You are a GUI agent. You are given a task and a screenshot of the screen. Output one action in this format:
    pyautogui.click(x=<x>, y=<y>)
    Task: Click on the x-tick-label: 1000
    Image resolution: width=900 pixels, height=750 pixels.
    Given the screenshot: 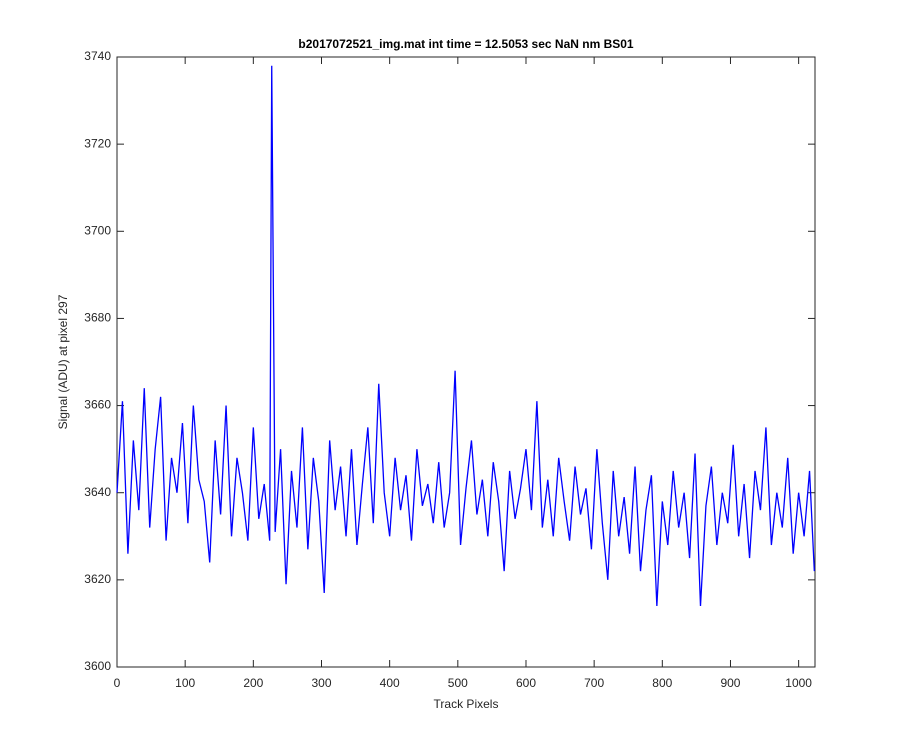 What is the action you would take?
    pyautogui.click(x=798, y=683)
    